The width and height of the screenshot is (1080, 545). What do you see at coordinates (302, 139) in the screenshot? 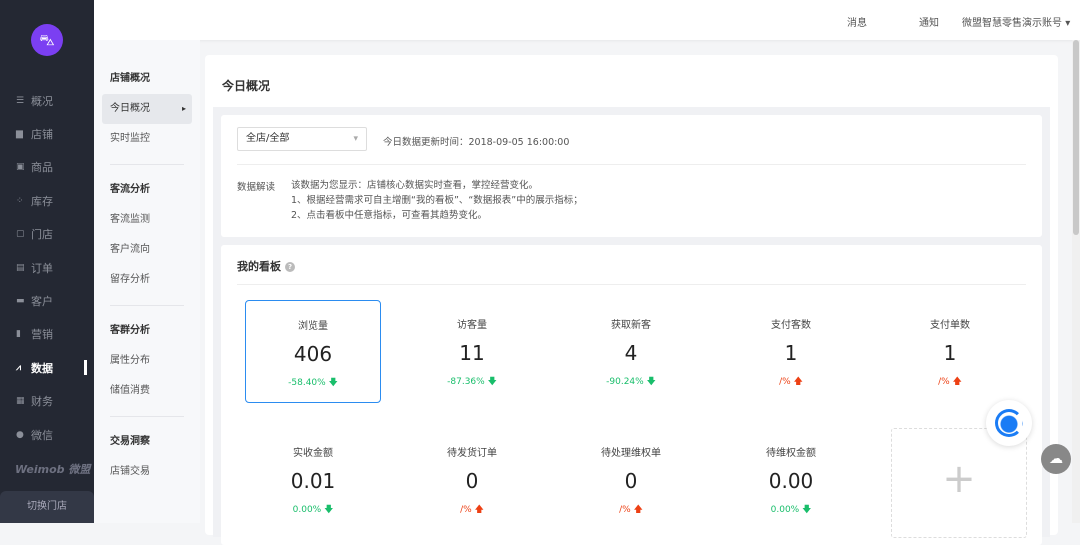
I see `store-select: 全店/全部` at bounding box center [302, 139].